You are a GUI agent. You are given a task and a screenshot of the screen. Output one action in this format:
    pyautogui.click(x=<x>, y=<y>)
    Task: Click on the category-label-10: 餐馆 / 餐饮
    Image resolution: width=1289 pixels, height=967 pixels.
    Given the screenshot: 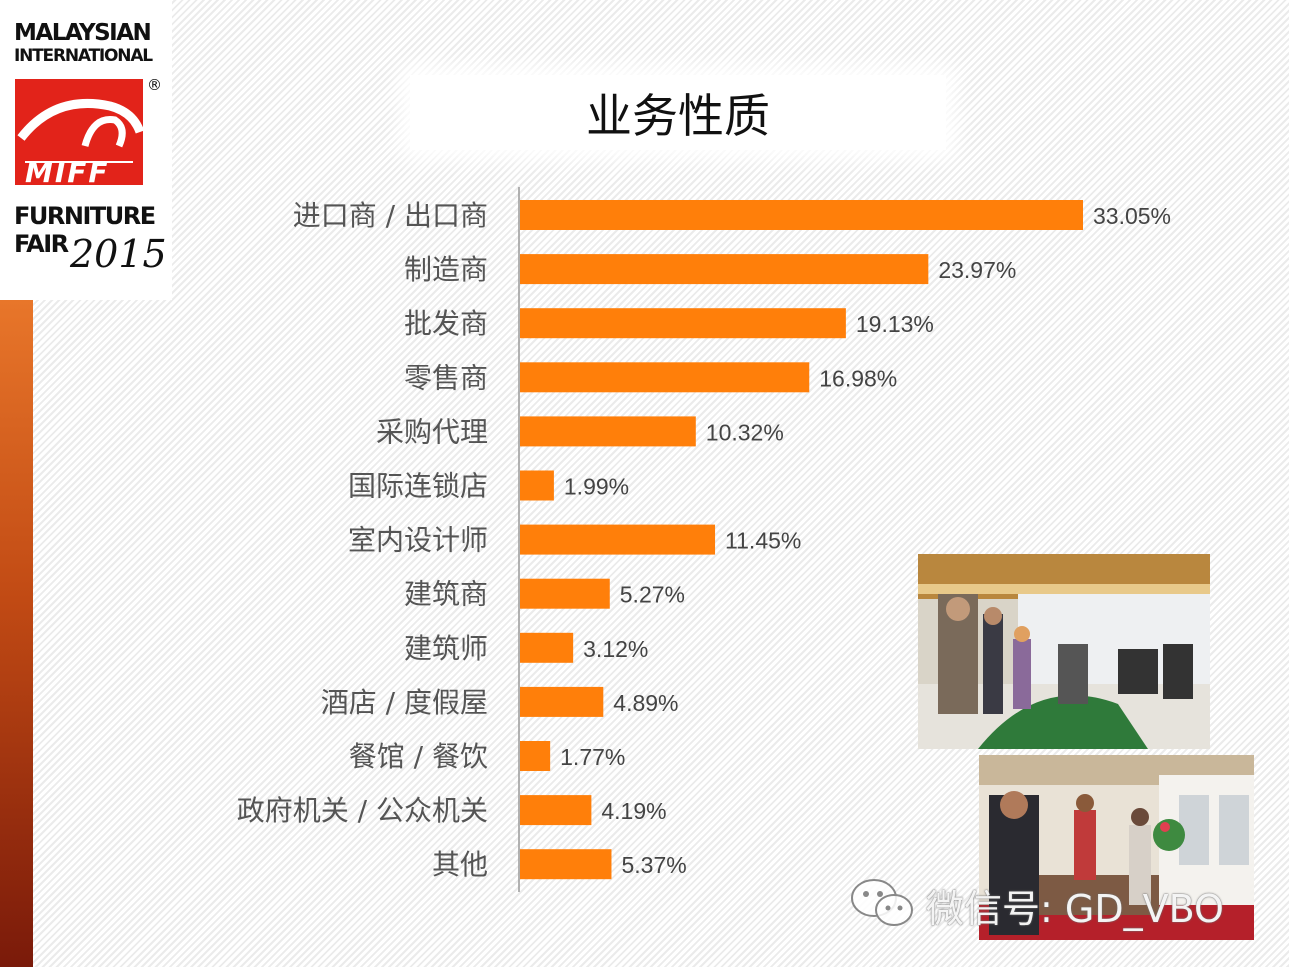 What is the action you would take?
    pyautogui.click(x=418, y=756)
    